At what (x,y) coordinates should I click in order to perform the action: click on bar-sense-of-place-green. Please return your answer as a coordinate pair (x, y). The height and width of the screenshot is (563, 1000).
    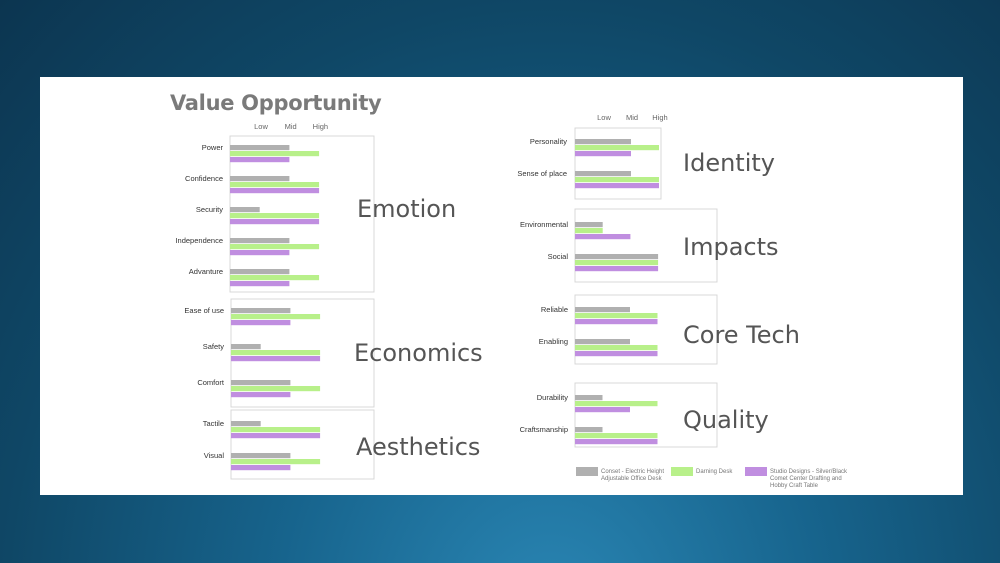
    Looking at the image, I should click on (617, 180).